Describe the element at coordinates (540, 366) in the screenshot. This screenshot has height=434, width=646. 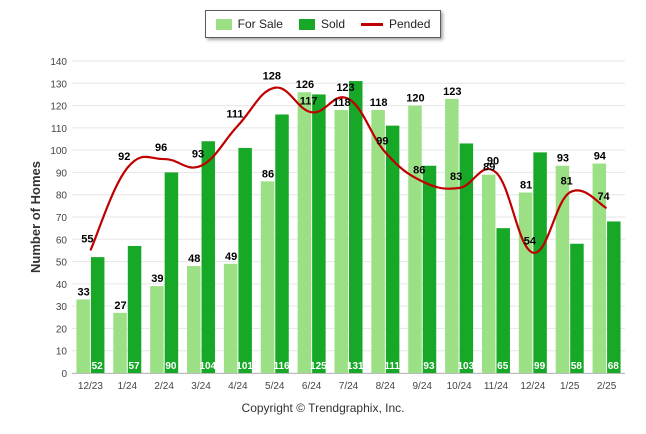
I see `data-label-sold: 99` at that location.